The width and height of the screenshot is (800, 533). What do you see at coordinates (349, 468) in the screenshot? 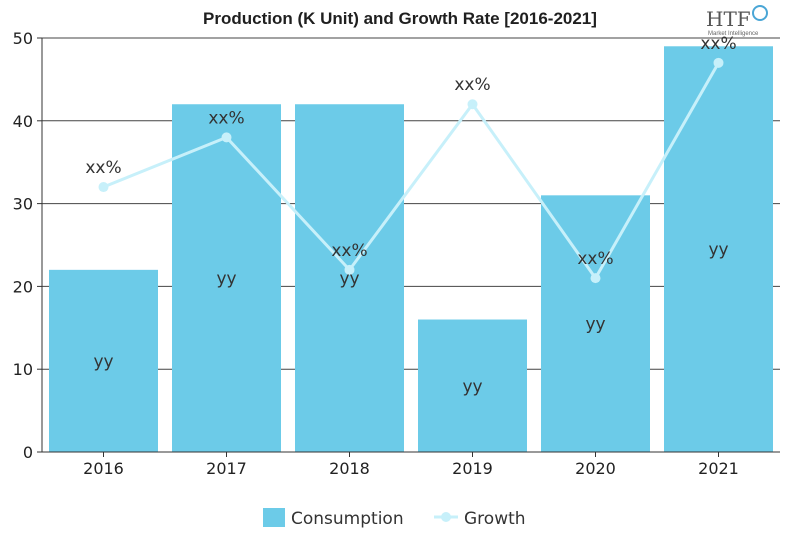
I see `x-tick-label: 2018` at bounding box center [349, 468].